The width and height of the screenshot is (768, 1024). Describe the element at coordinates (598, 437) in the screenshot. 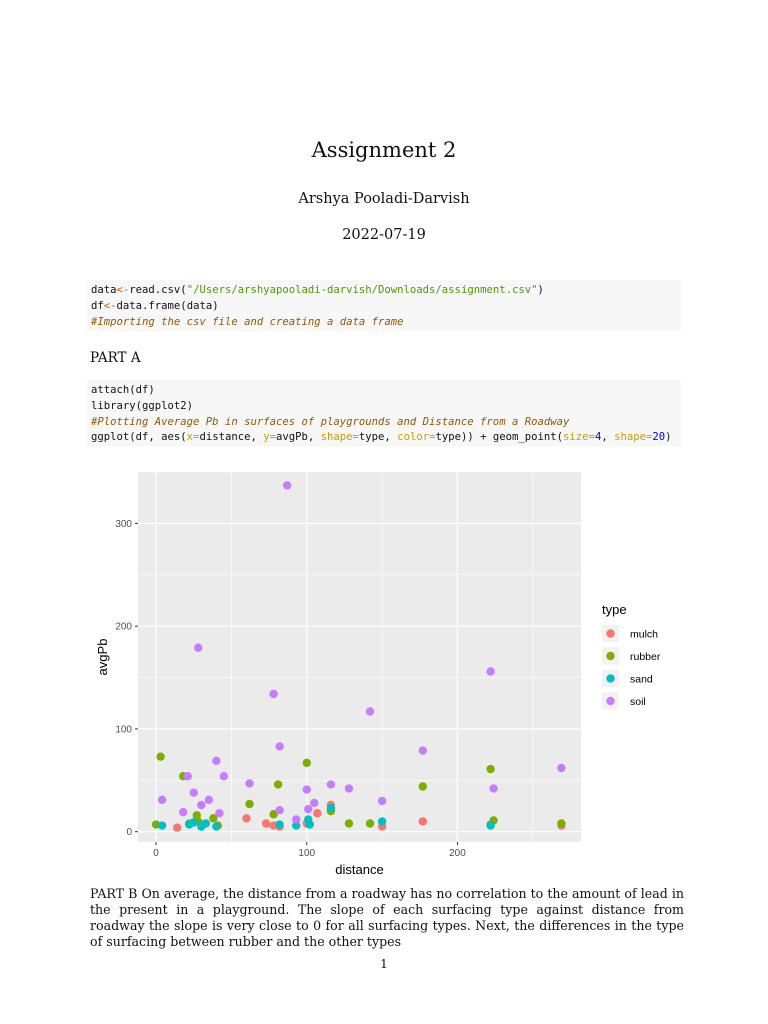

I see `code-token: 4` at that location.